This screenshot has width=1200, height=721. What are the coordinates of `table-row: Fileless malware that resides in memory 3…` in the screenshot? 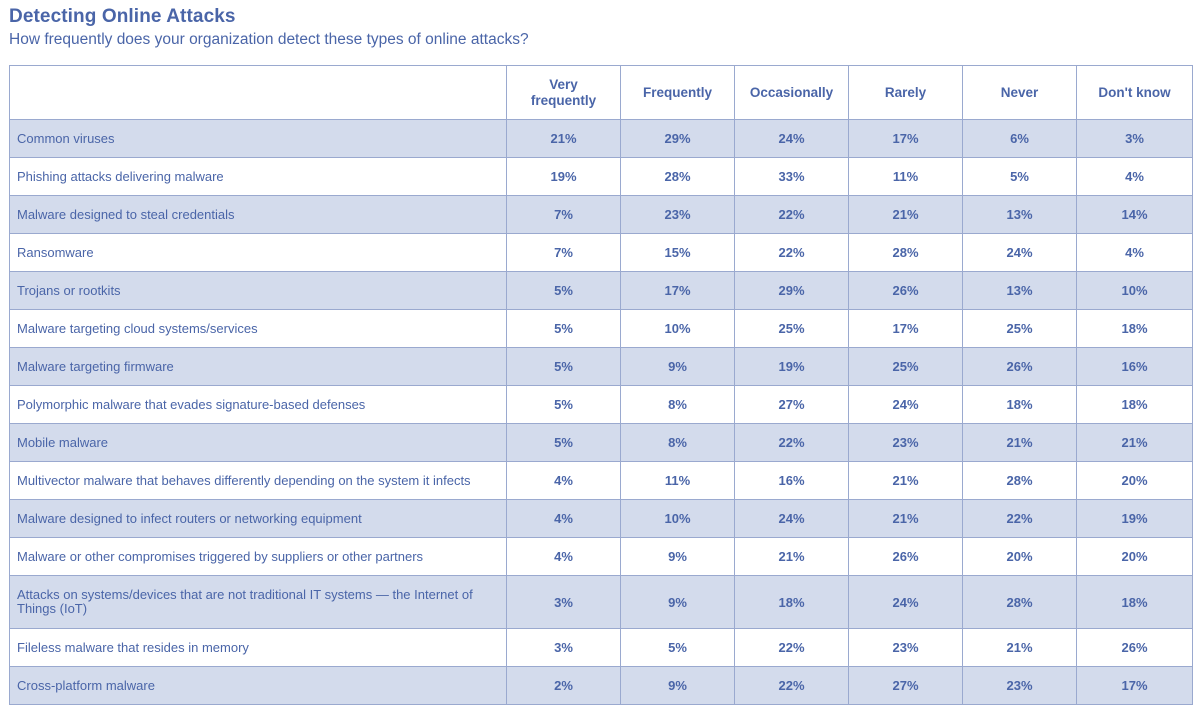 It's located at (601, 647).